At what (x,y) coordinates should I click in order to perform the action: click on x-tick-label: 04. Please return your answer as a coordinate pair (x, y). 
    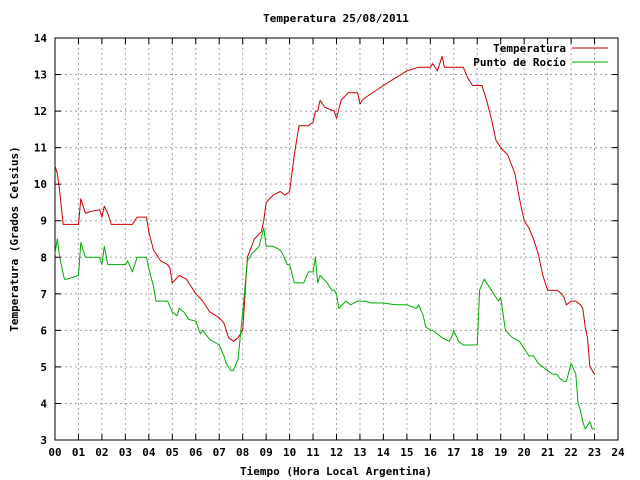
    Looking at the image, I should click on (149, 452).